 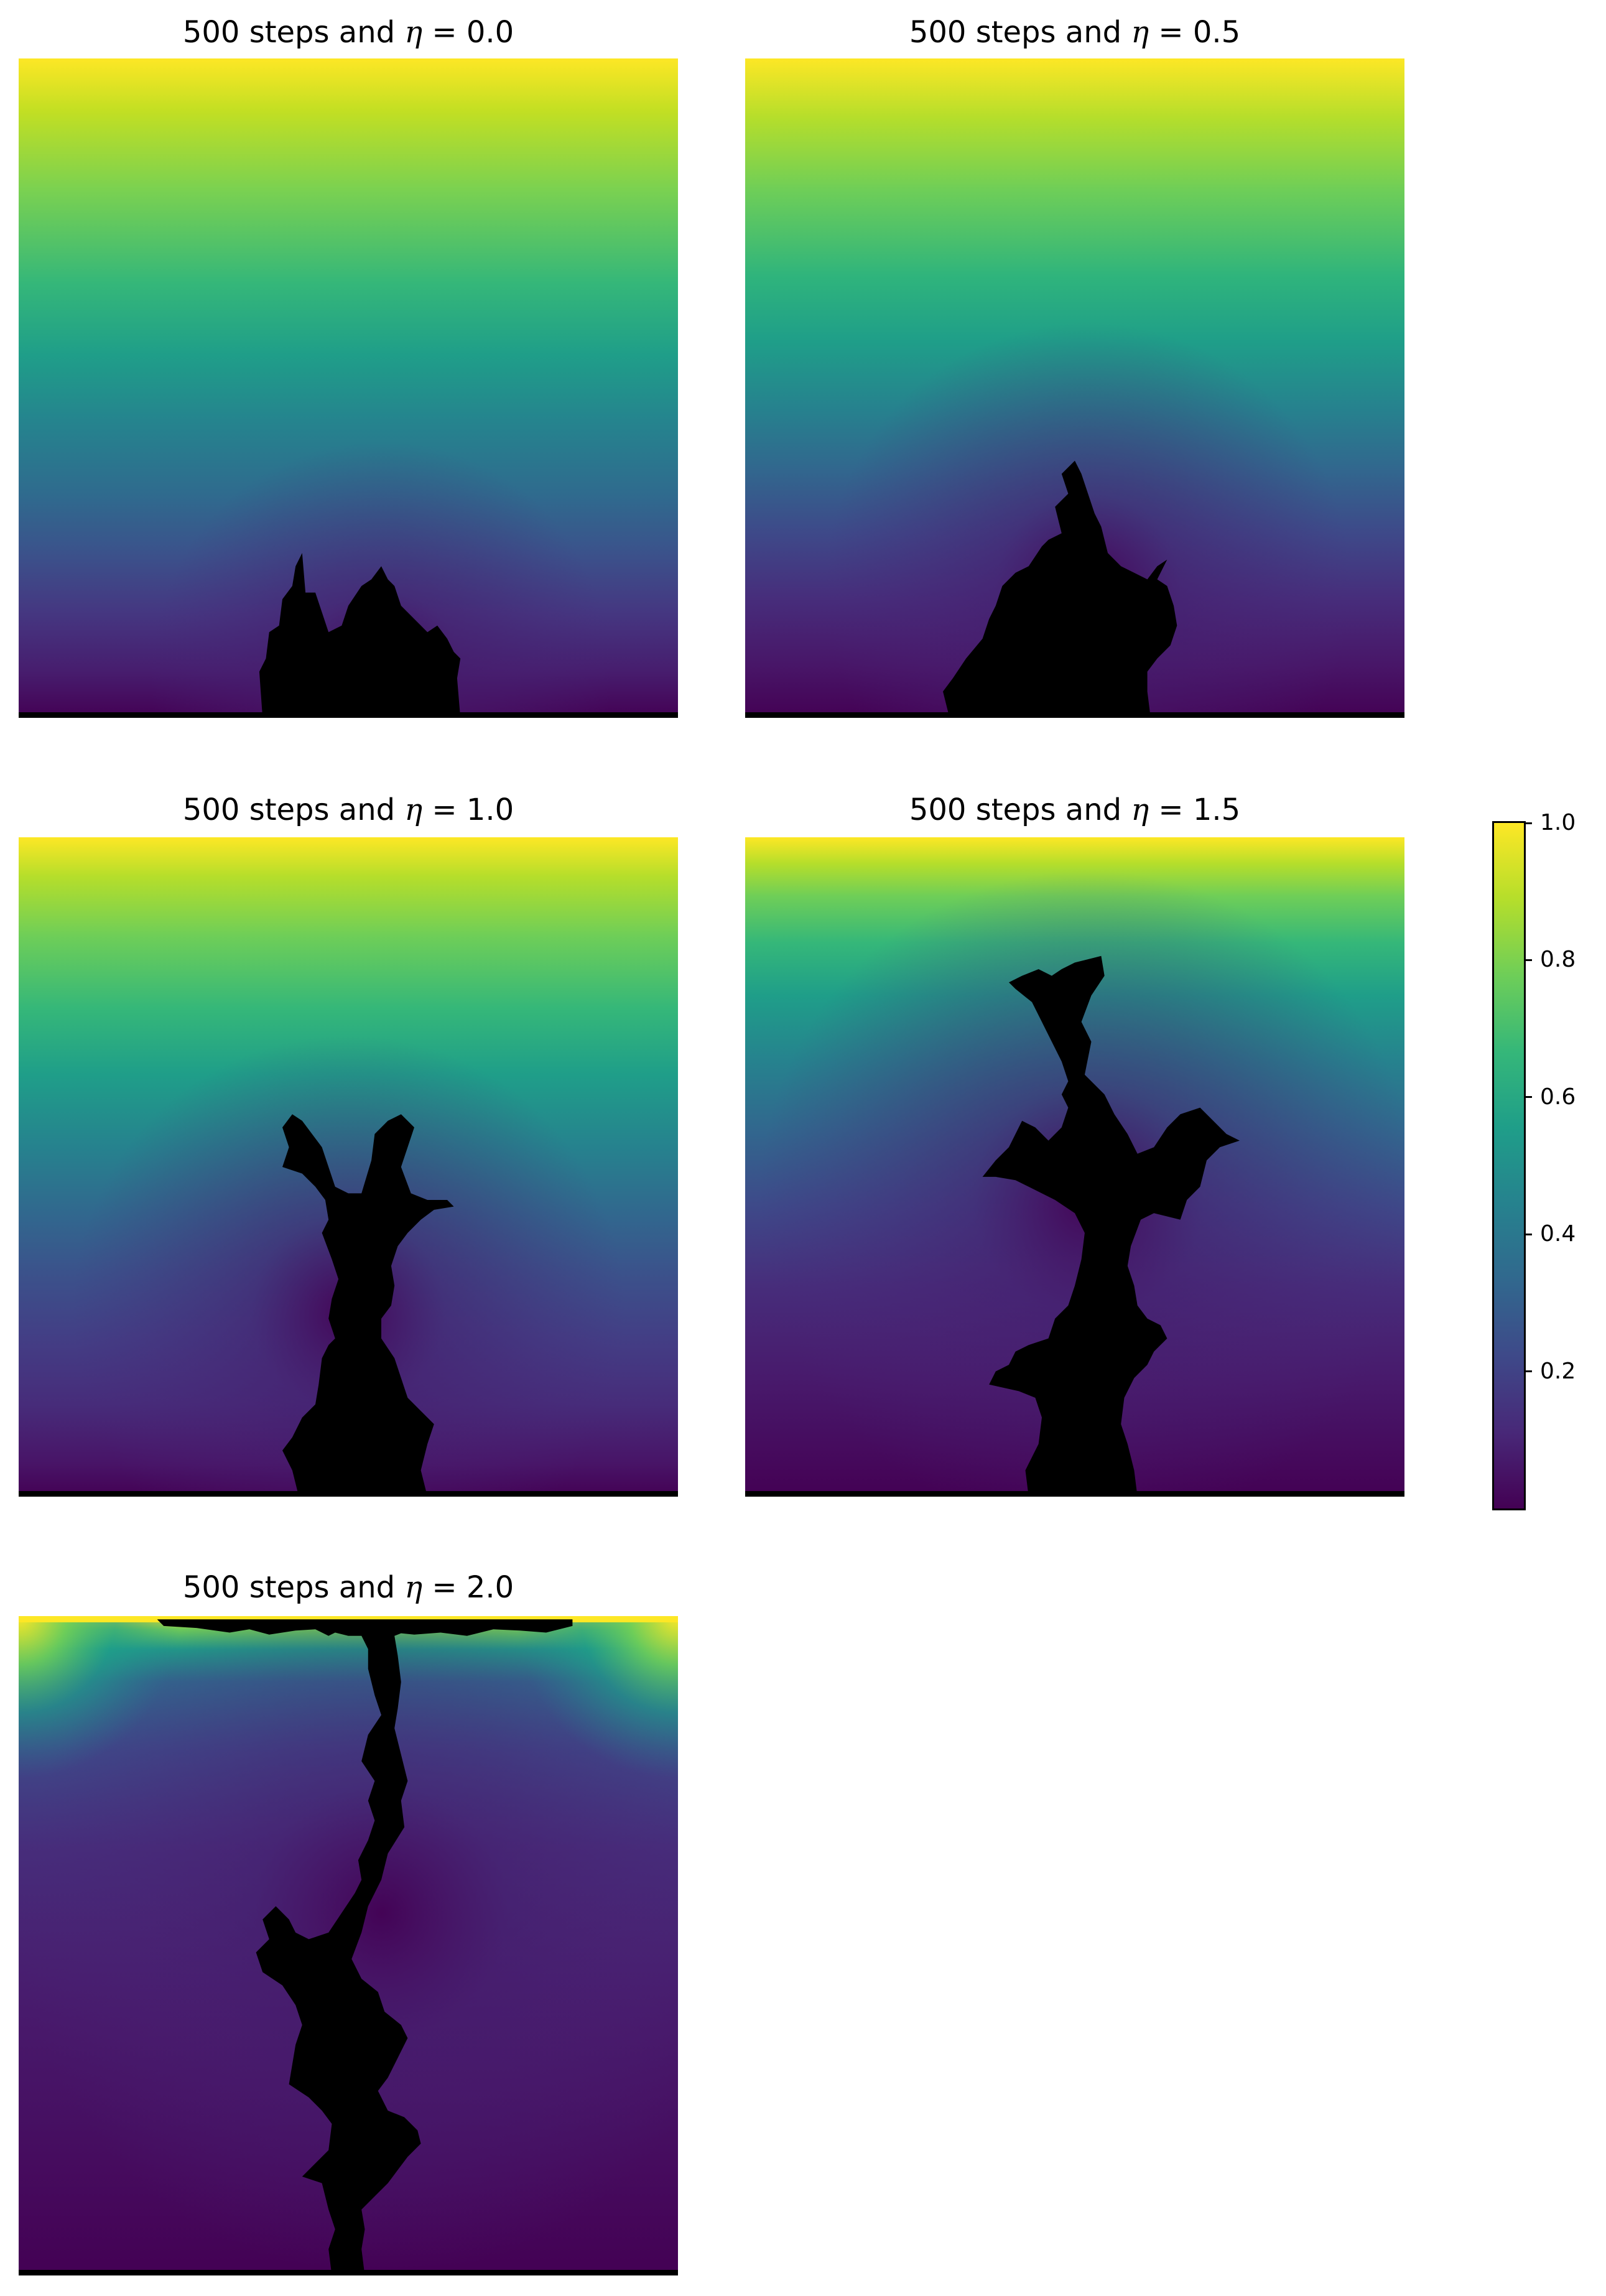 What do you see at coordinates (1558, 822) in the screenshot?
I see `colorbar-tick-label: 1.0` at bounding box center [1558, 822].